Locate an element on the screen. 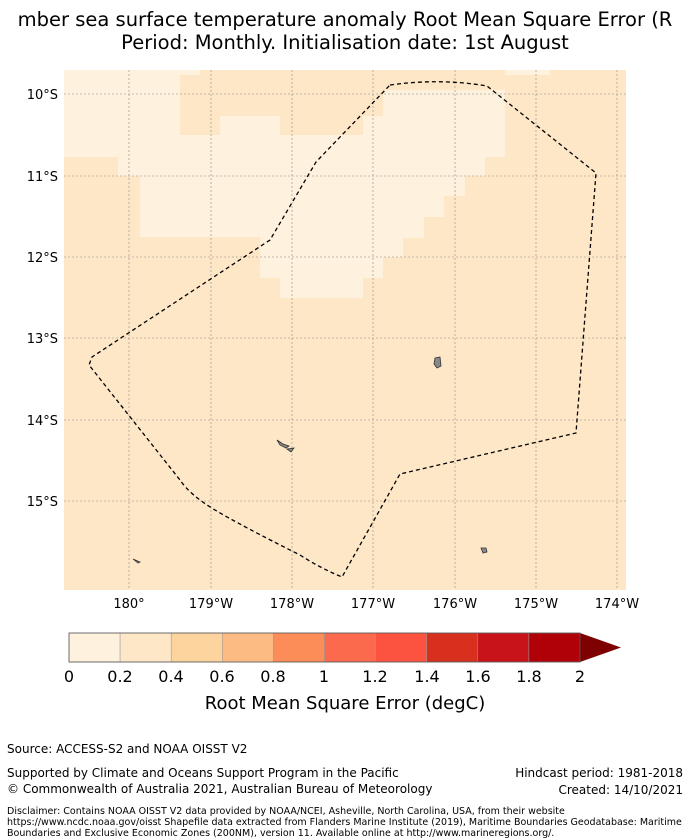 The width and height of the screenshot is (690, 839). colorbar-tick: 0 is located at coordinates (69, 676).